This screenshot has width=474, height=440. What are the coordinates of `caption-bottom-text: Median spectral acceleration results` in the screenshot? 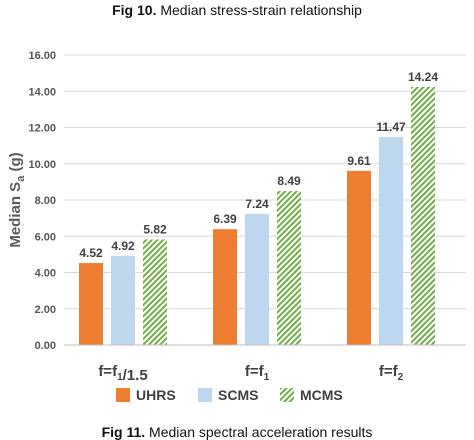 It's located at (259, 432).